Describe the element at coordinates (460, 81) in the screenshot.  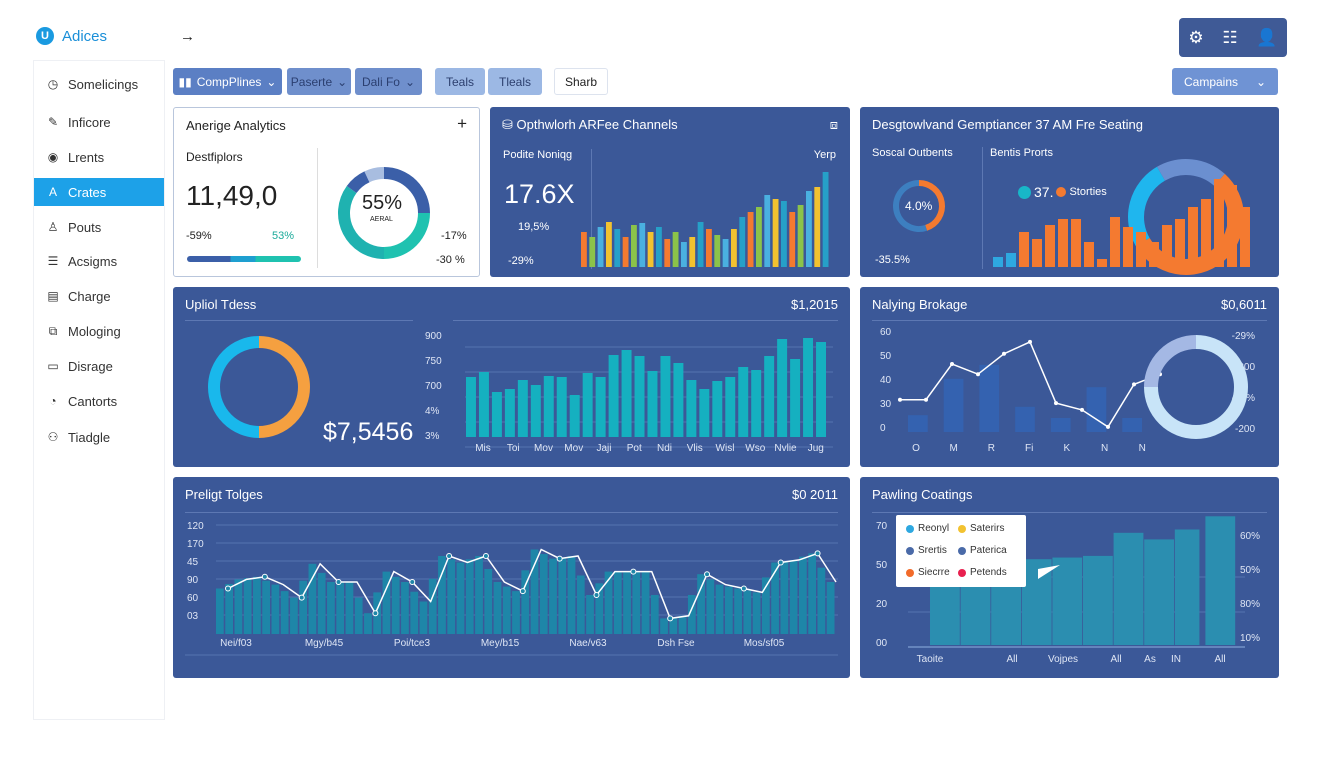
I see `teals-button: Teals` at that location.